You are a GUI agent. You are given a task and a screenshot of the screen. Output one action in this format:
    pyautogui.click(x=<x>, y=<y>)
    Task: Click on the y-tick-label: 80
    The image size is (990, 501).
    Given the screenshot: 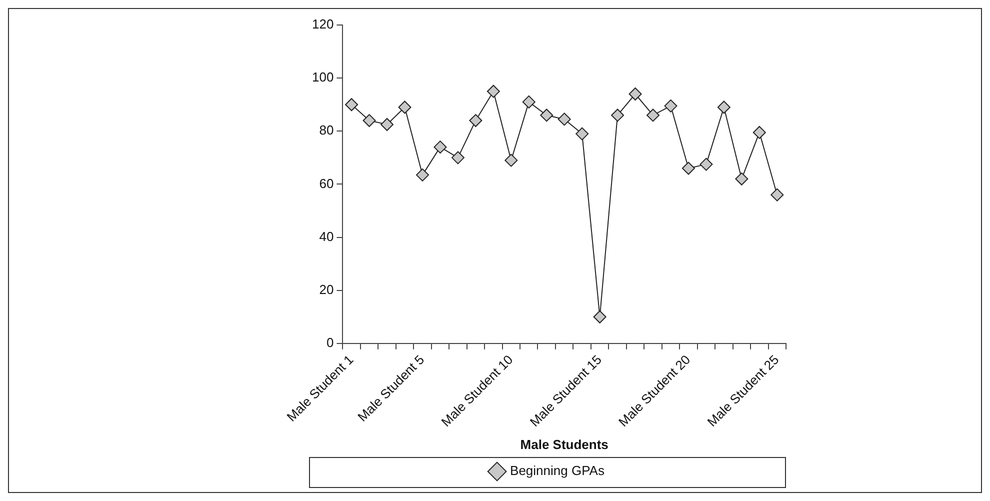 What is the action you would take?
    pyautogui.click(x=326, y=130)
    